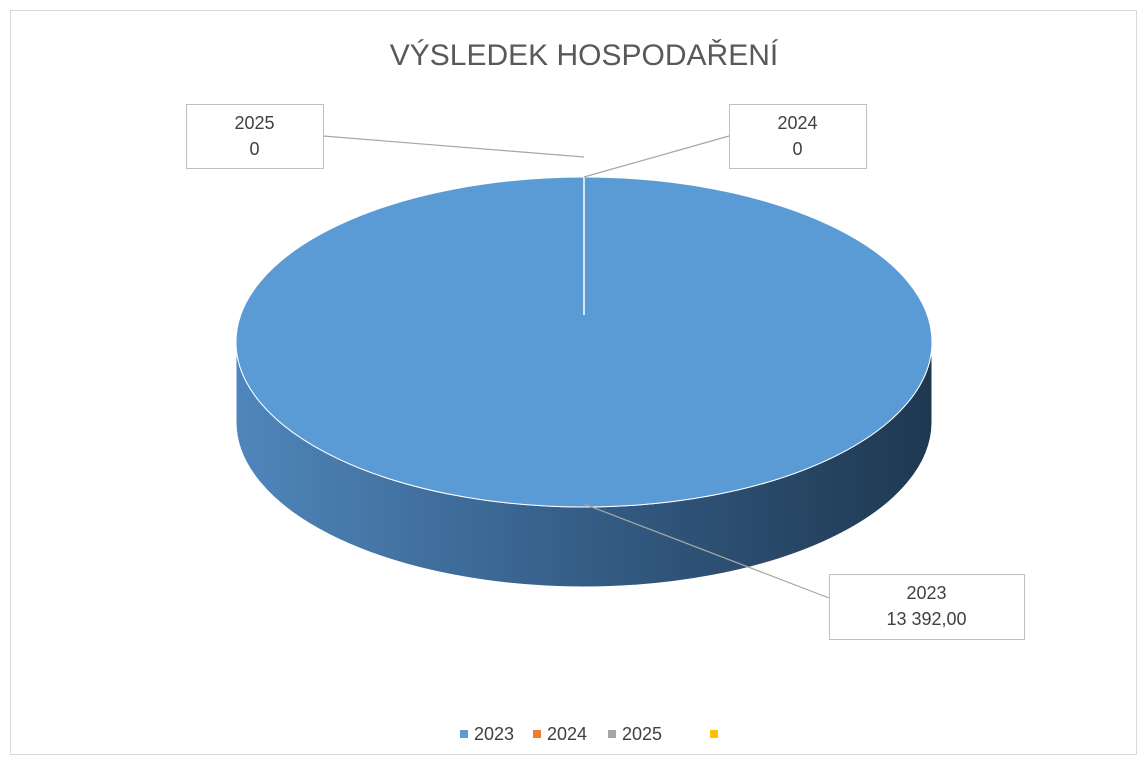  What do you see at coordinates (494, 734) in the screenshot?
I see `legend-label: 2023` at bounding box center [494, 734].